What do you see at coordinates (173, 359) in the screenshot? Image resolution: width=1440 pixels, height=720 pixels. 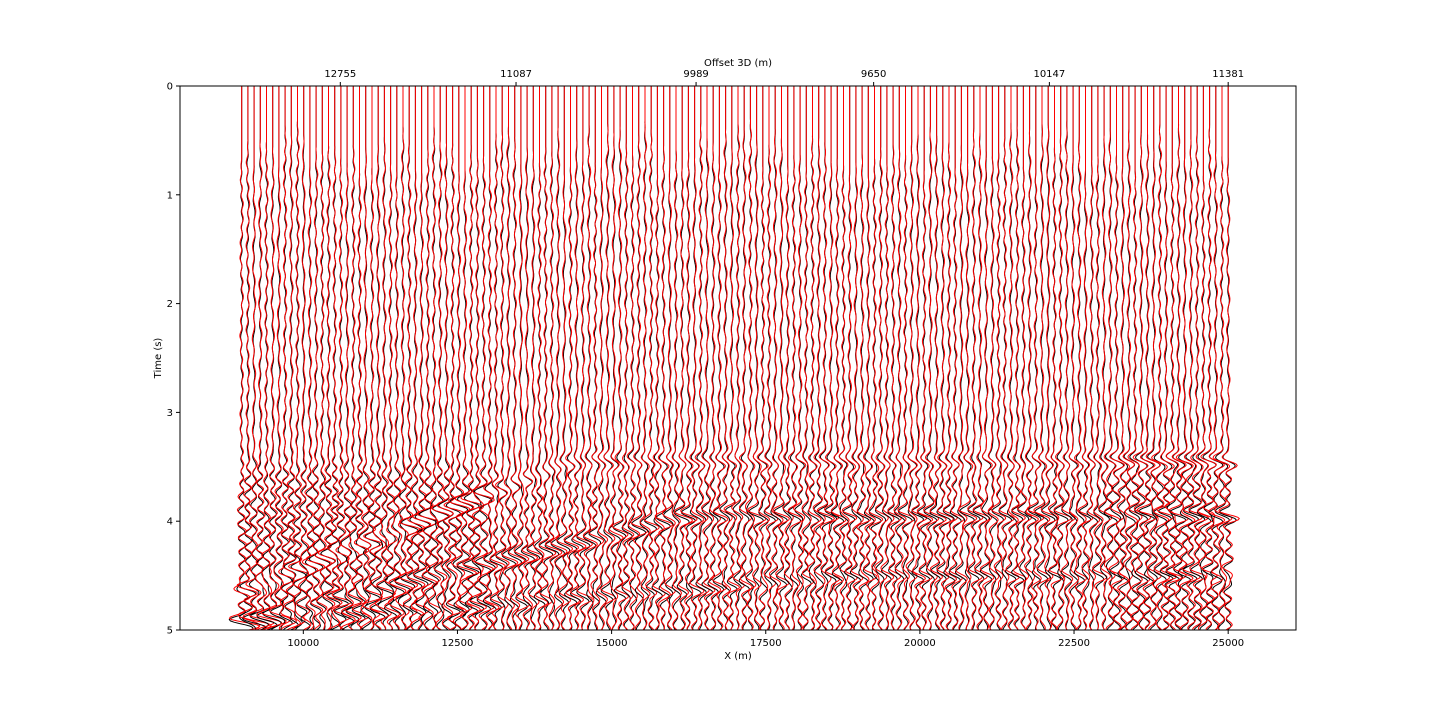 I see `y-axis-ticks: 0 1 2 3 4 5` at bounding box center [173, 359].